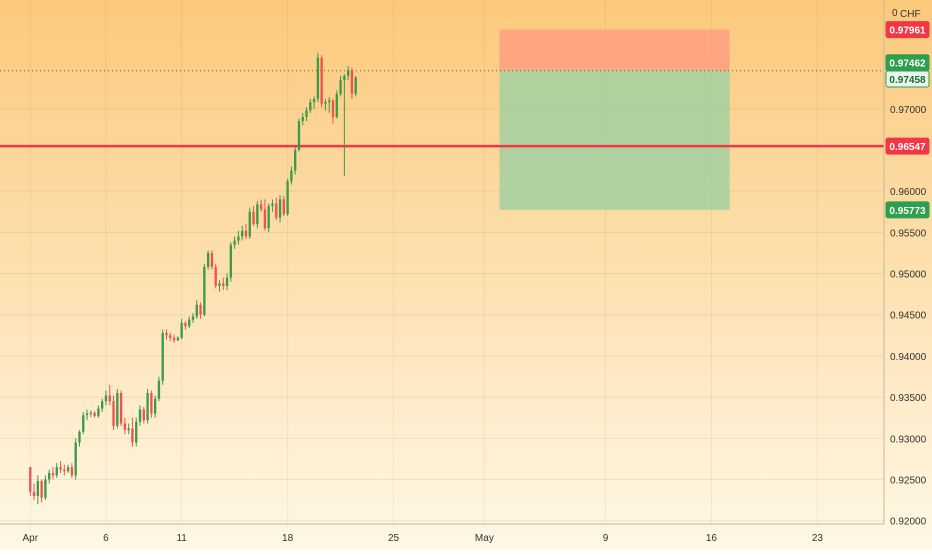 Image resolution: width=932 pixels, height=555 pixels. What do you see at coordinates (910, 14) in the screenshot?
I see `currency-label: CHF` at bounding box center [910, 14].